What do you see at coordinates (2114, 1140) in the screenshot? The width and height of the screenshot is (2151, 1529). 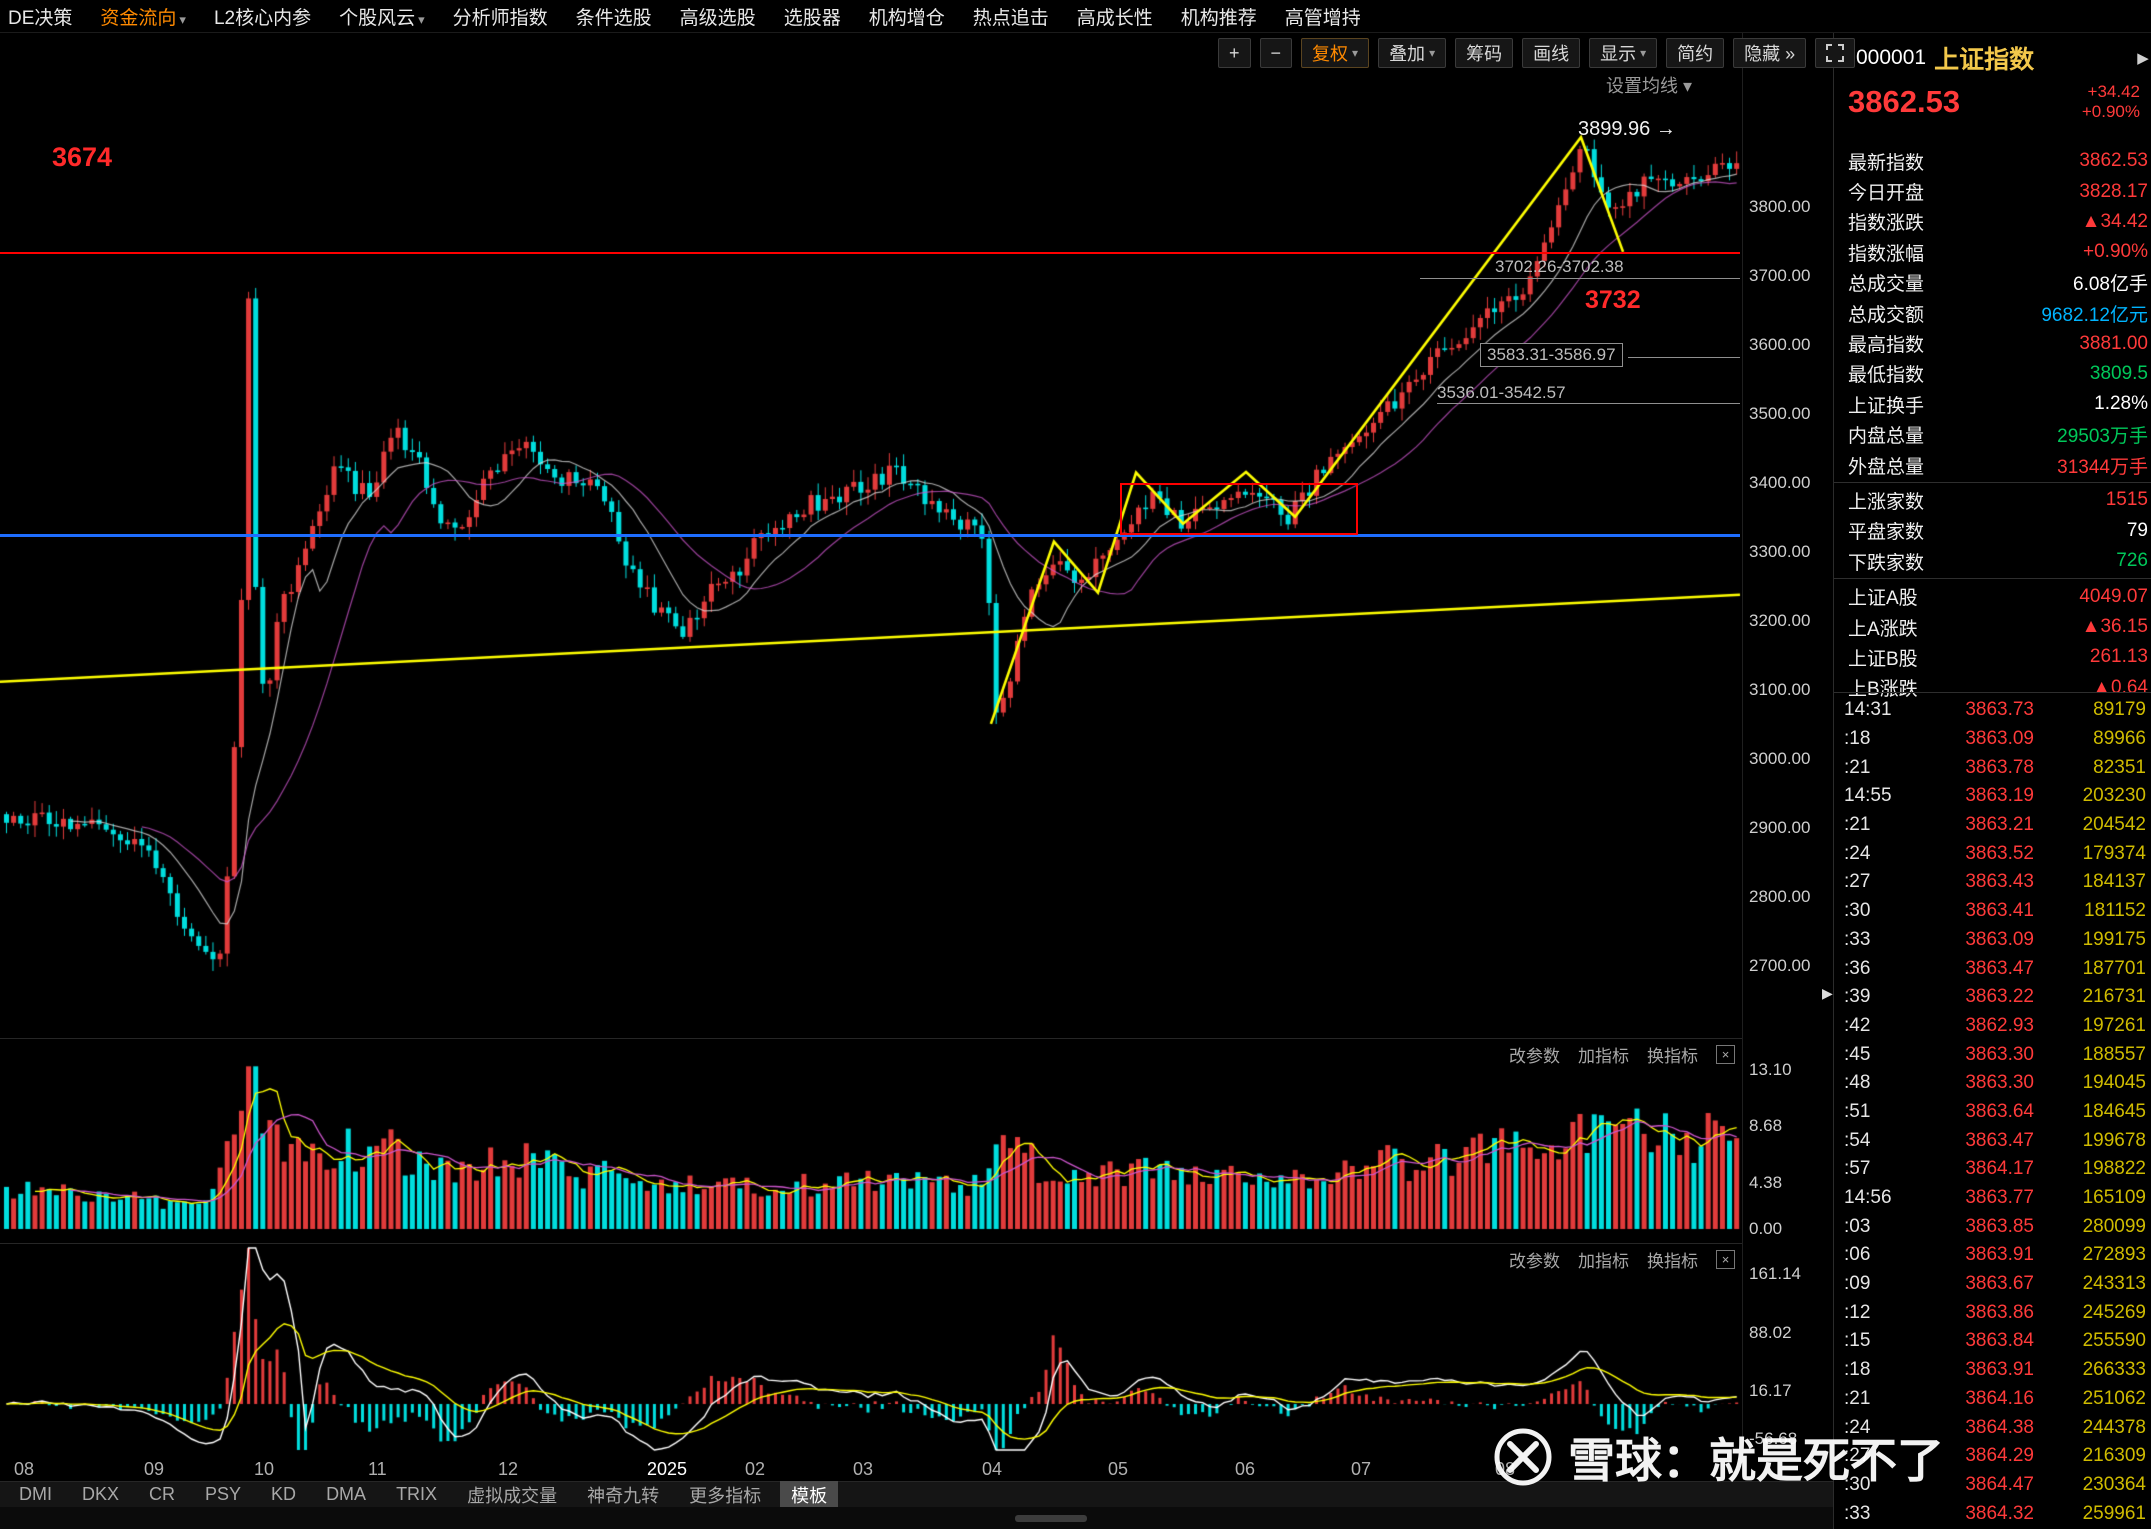 I see `tick-volume: 199678` at bounding box center [2114, 1140].